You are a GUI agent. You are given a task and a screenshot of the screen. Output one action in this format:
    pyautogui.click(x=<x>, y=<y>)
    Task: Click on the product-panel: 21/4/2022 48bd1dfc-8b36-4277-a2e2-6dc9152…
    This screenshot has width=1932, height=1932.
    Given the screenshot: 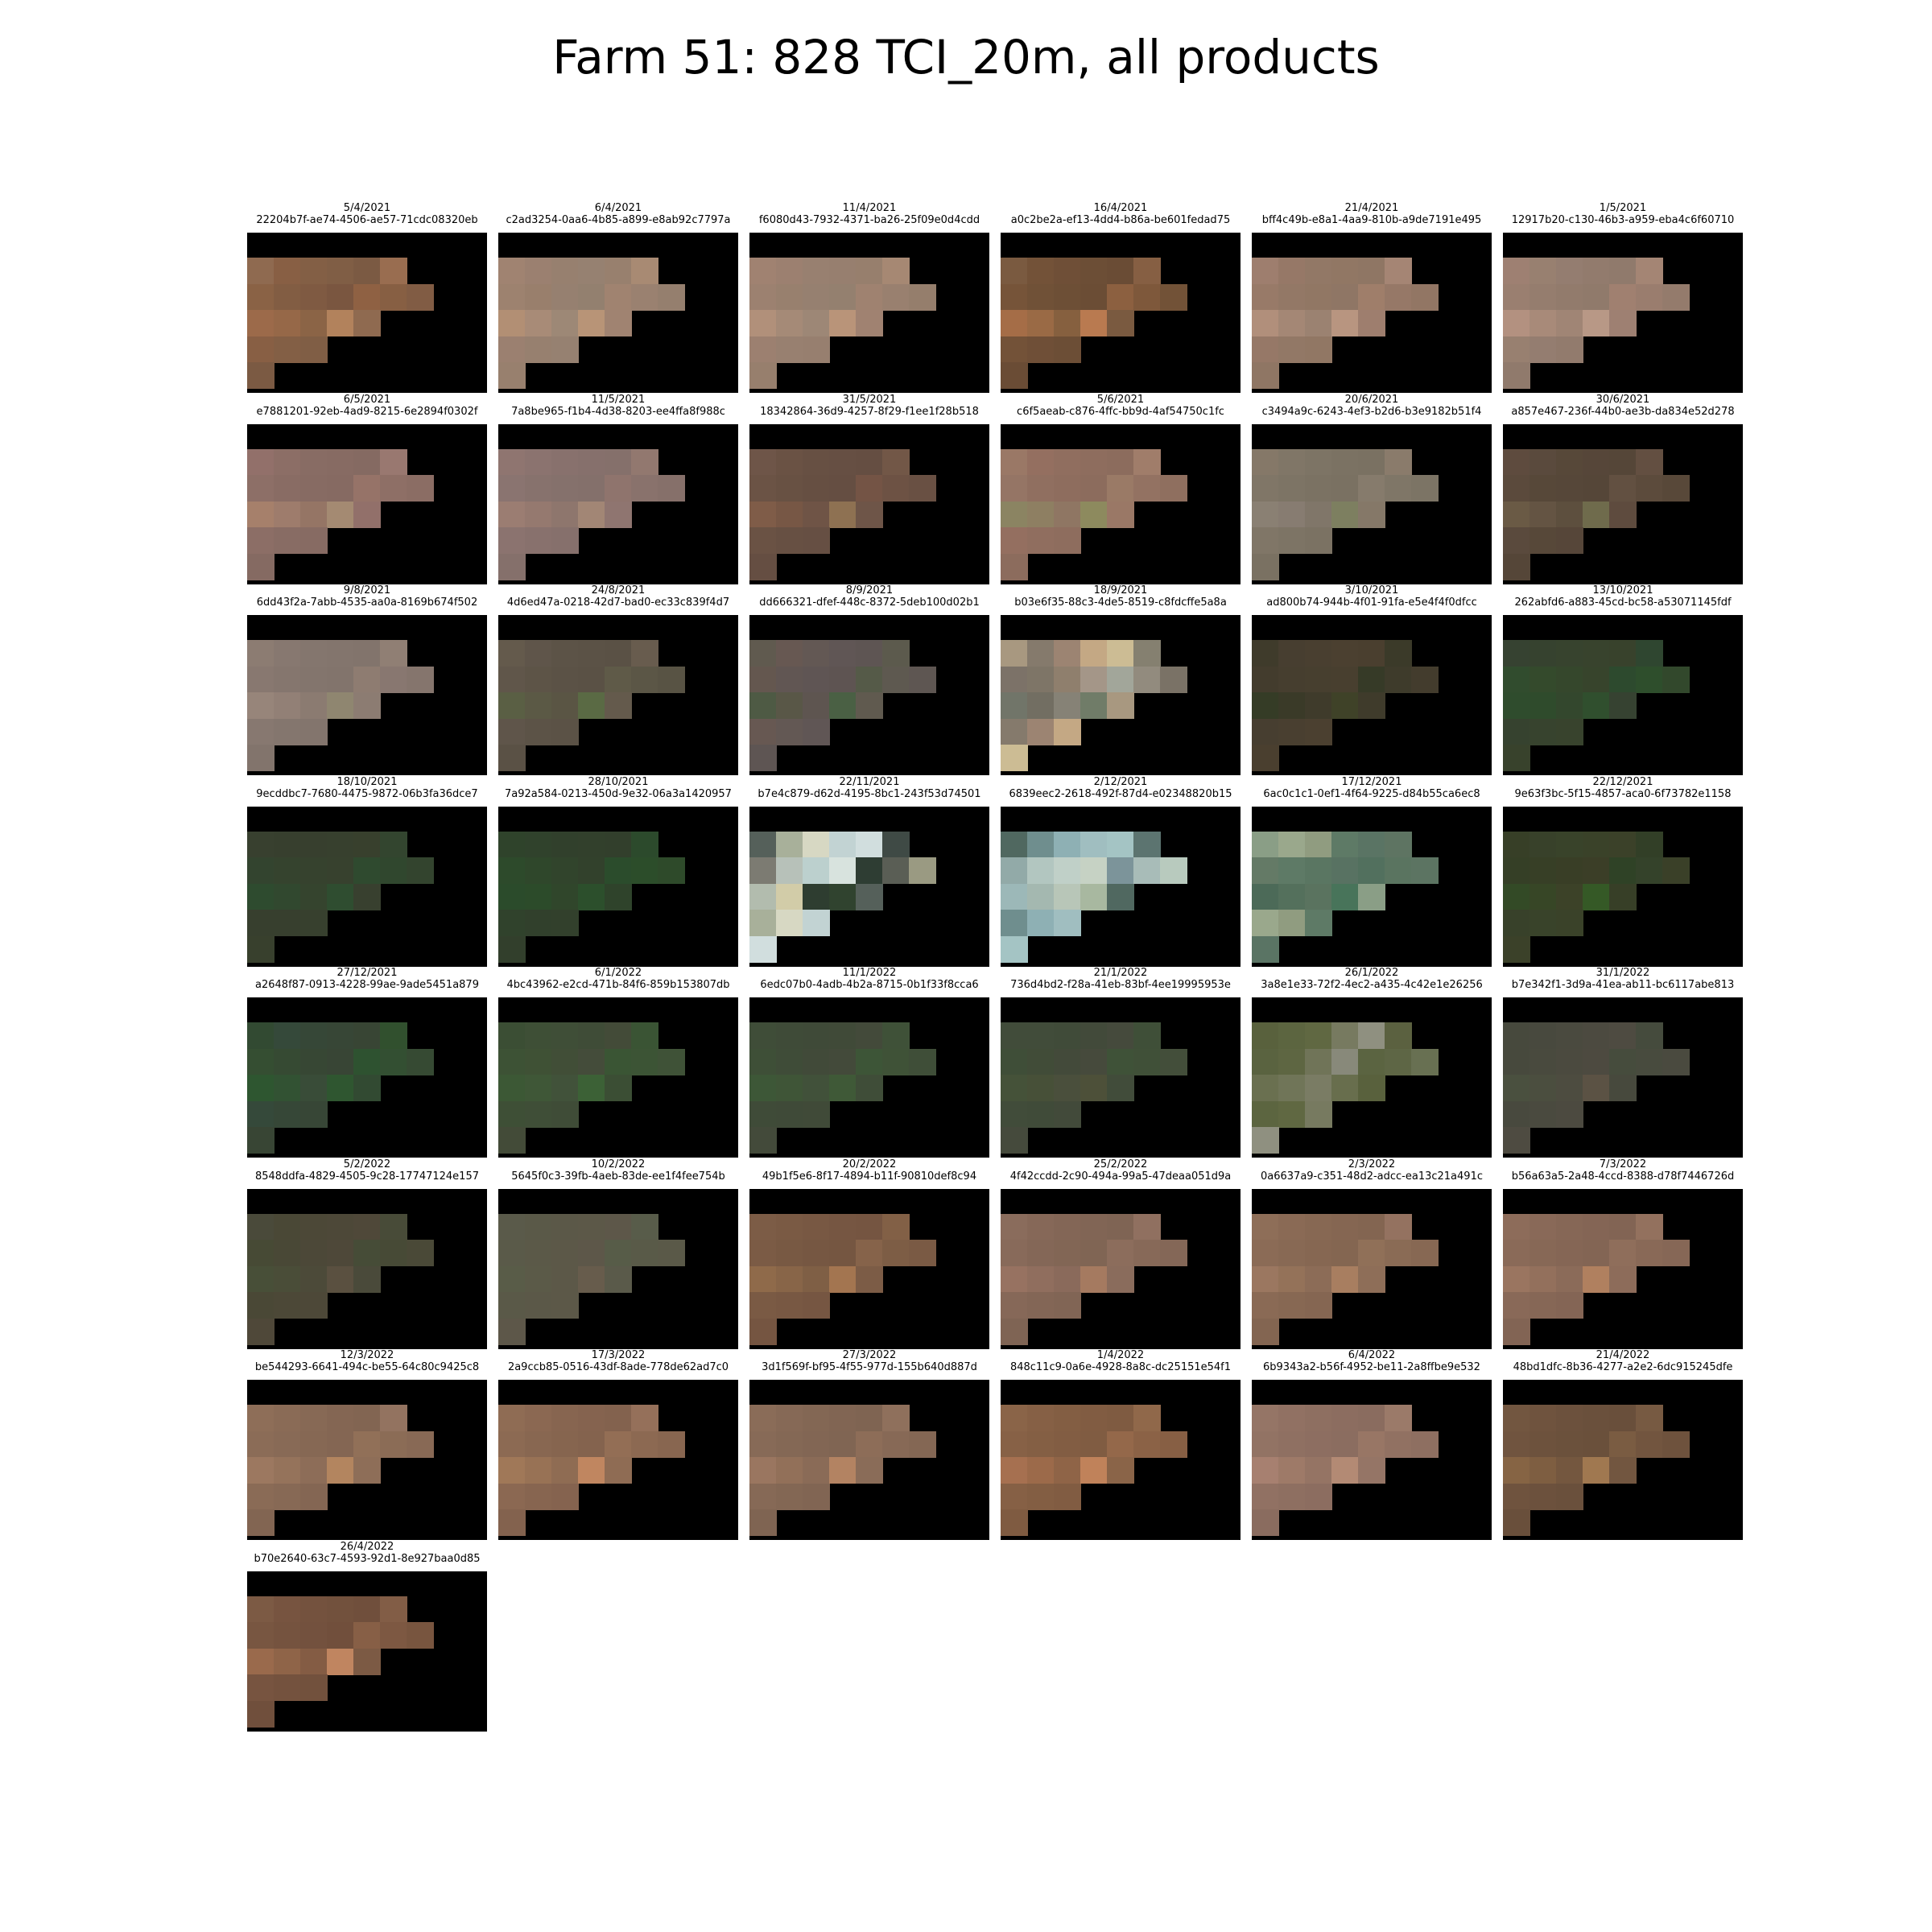 What is the action you would take?
    pyautogui.click(x=1623, y=1444)
    